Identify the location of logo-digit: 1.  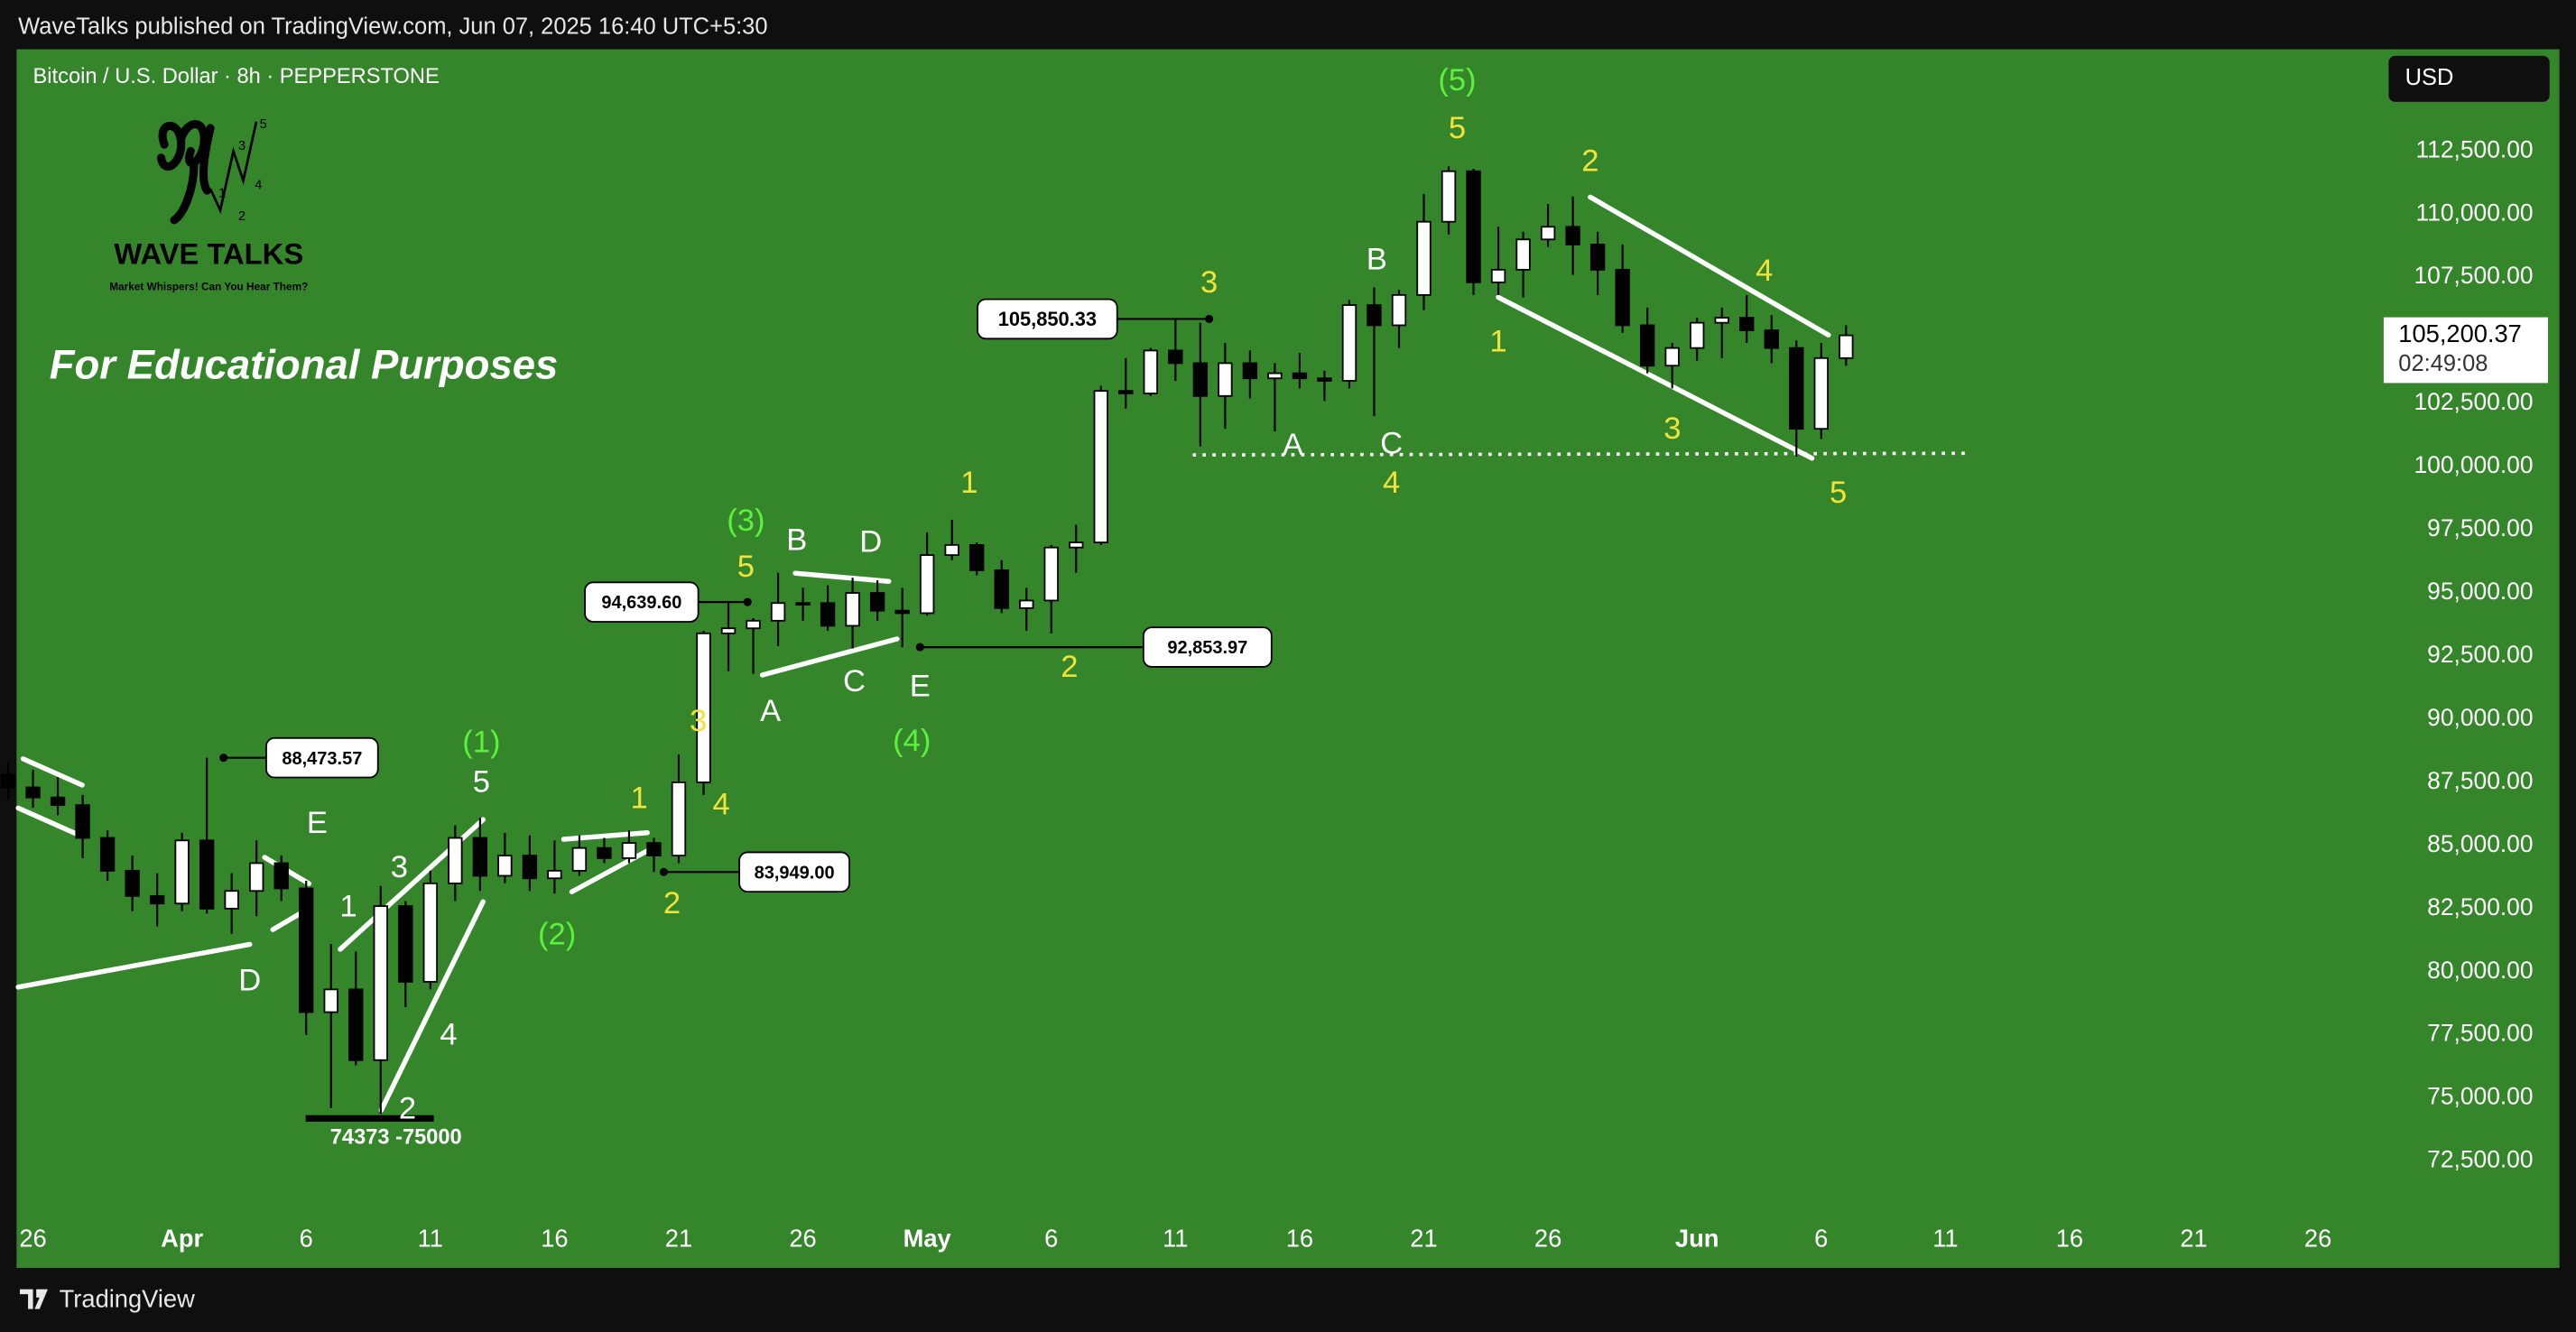
(222, 194).